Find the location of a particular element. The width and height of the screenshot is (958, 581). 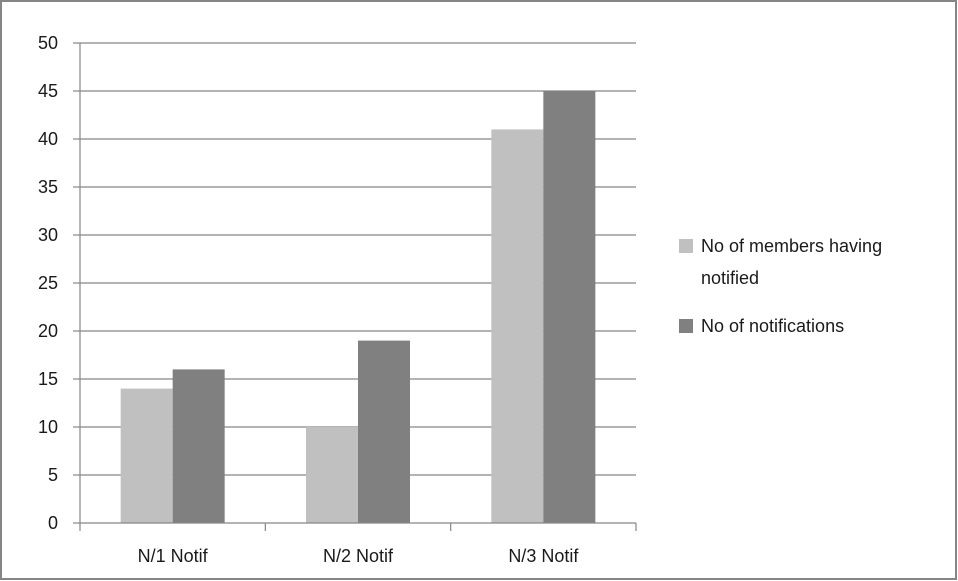

x-tick-label-2: N/2 Notif is located at coordinates (358, 556).